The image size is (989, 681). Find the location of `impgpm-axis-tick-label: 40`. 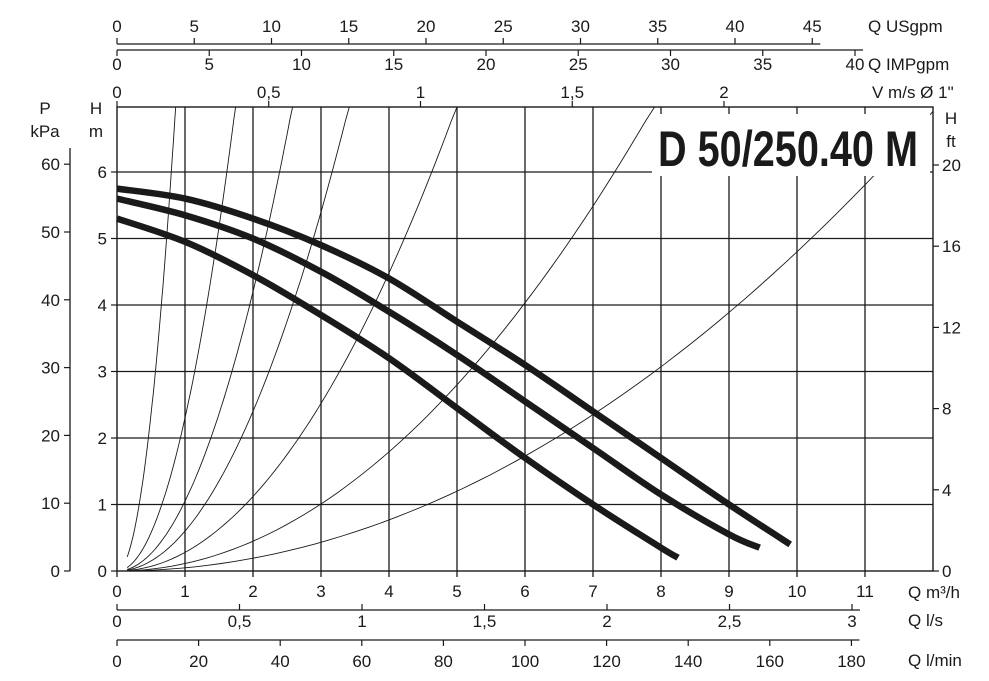

impgpm-axis-tick-label: 40 is located at coordinates (855, 64).